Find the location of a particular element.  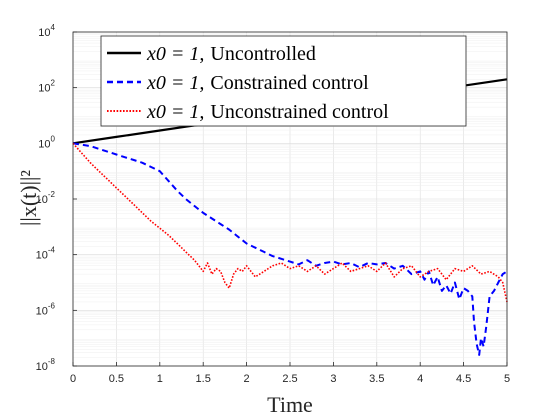

y-tick-label: 10² is located at coordinates (46, 87).